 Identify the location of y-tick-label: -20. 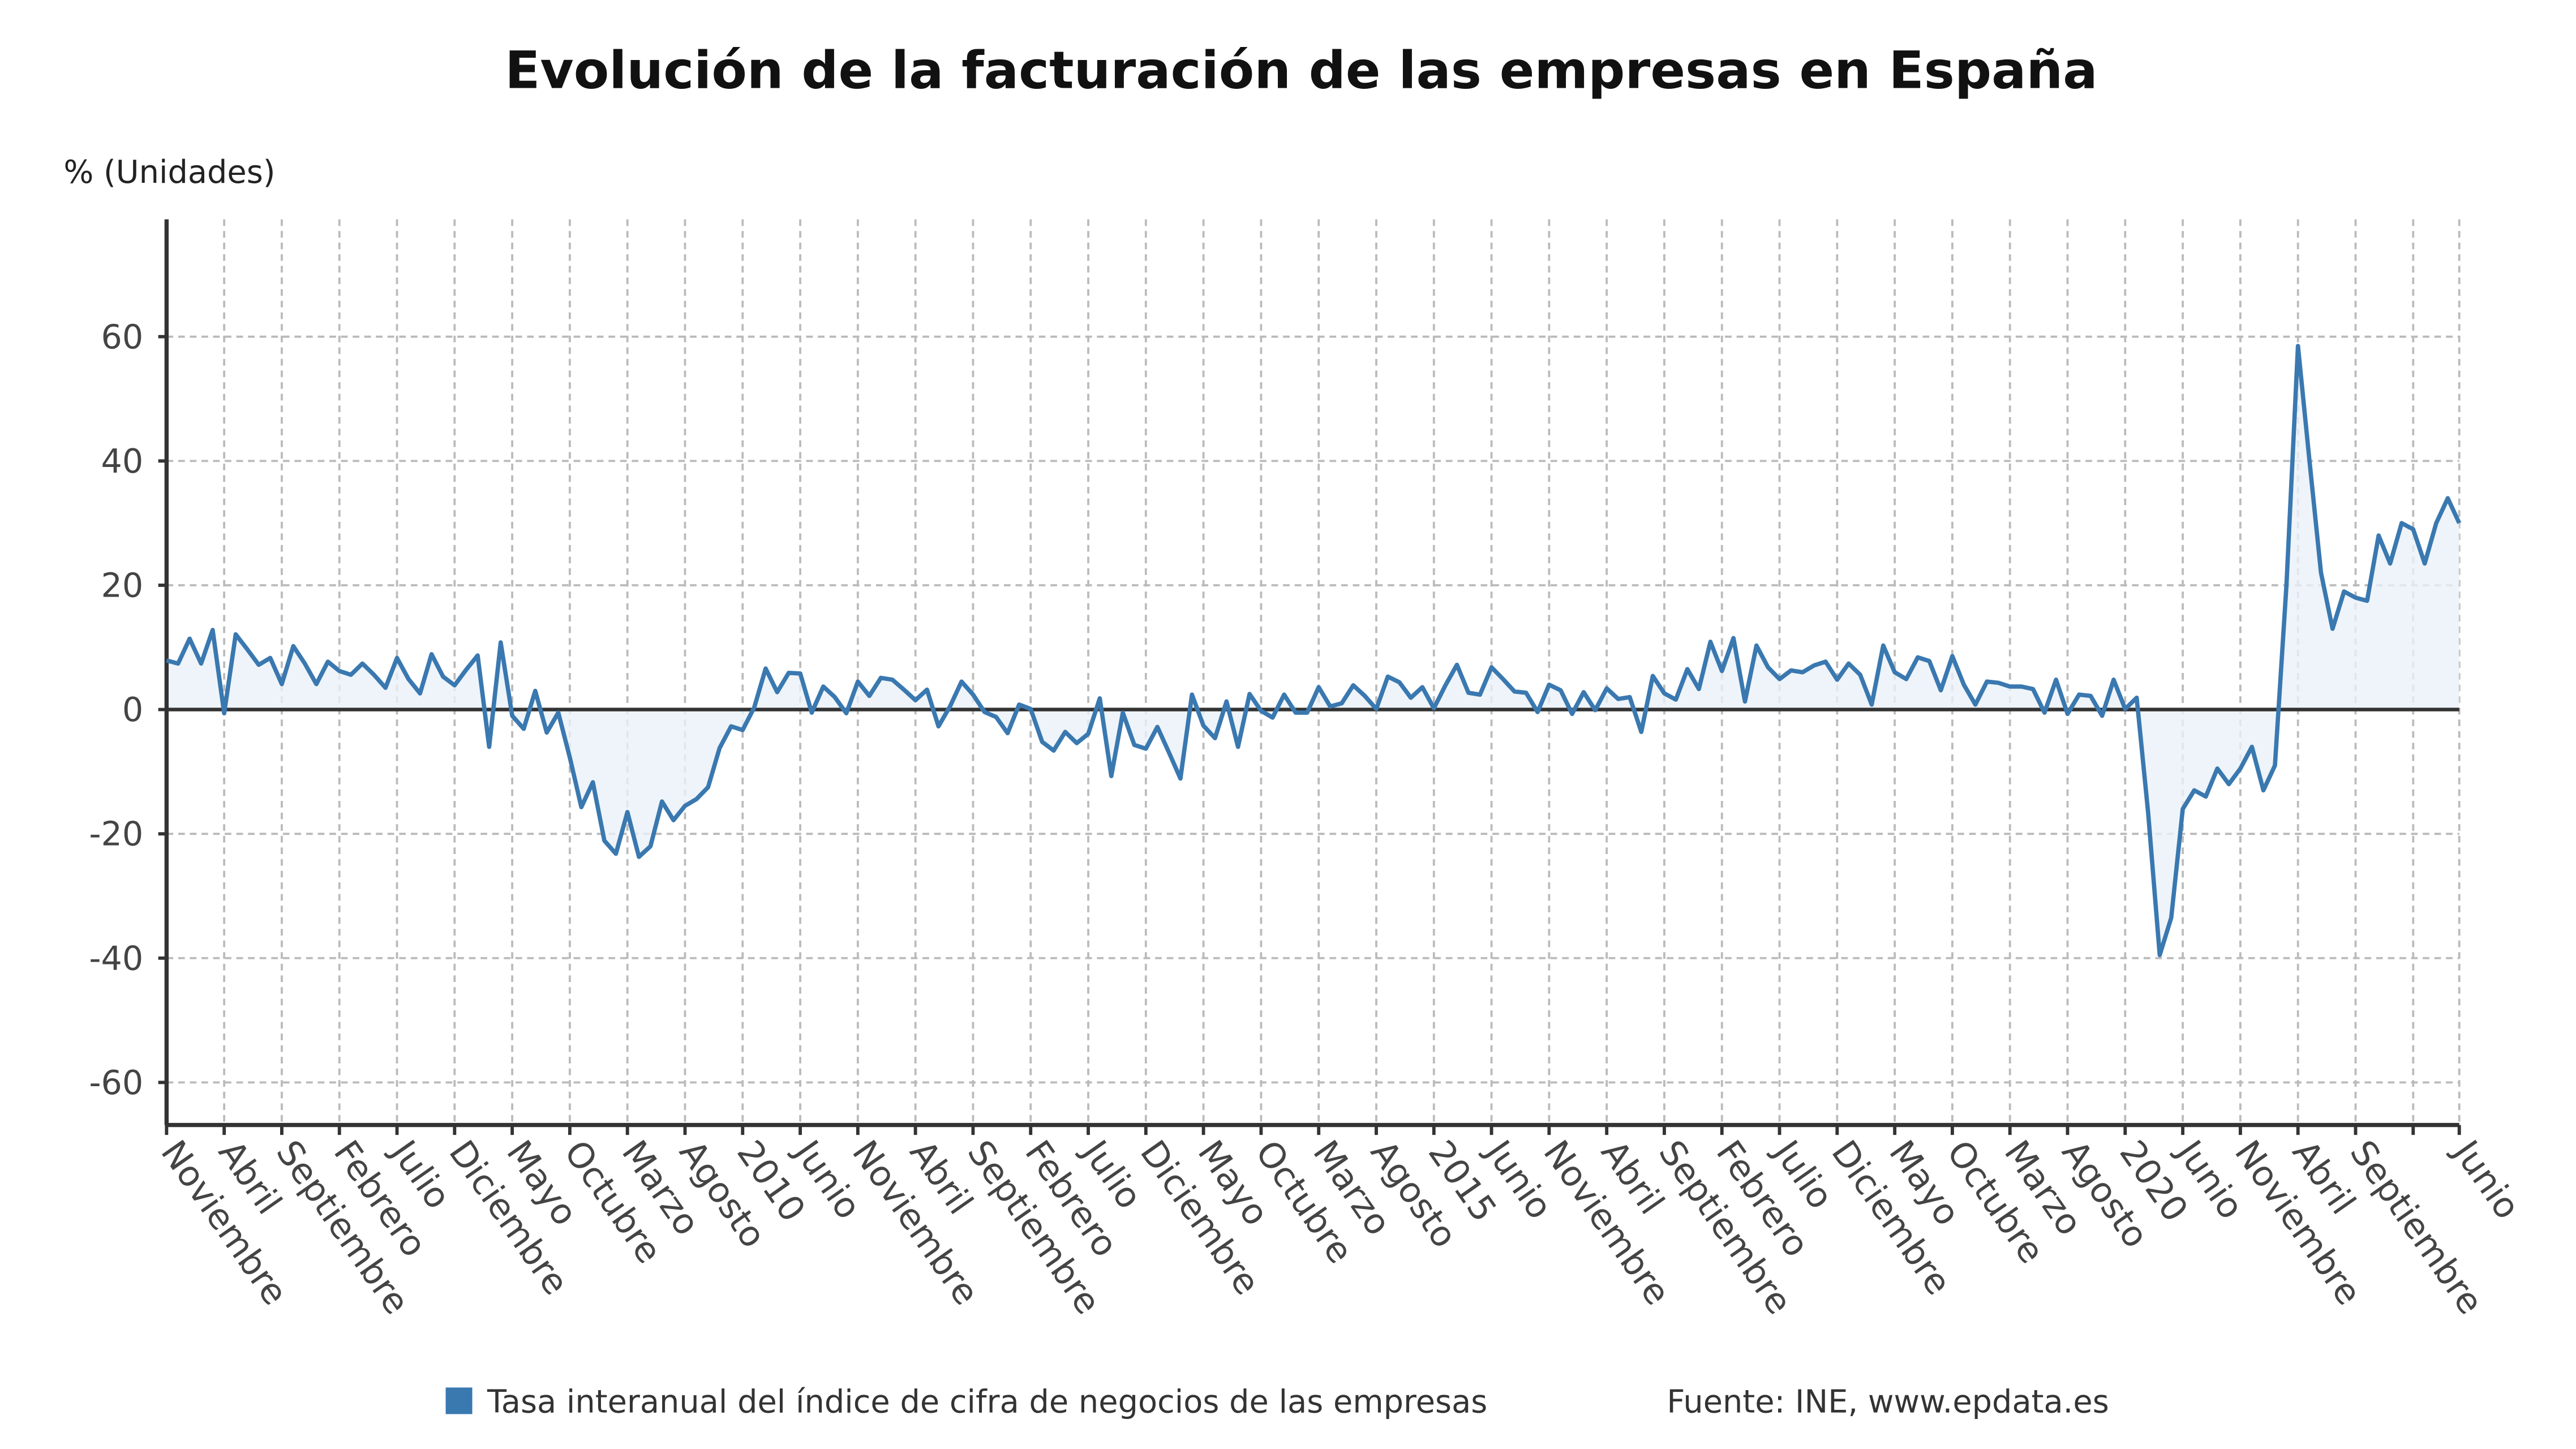
(116, 835).